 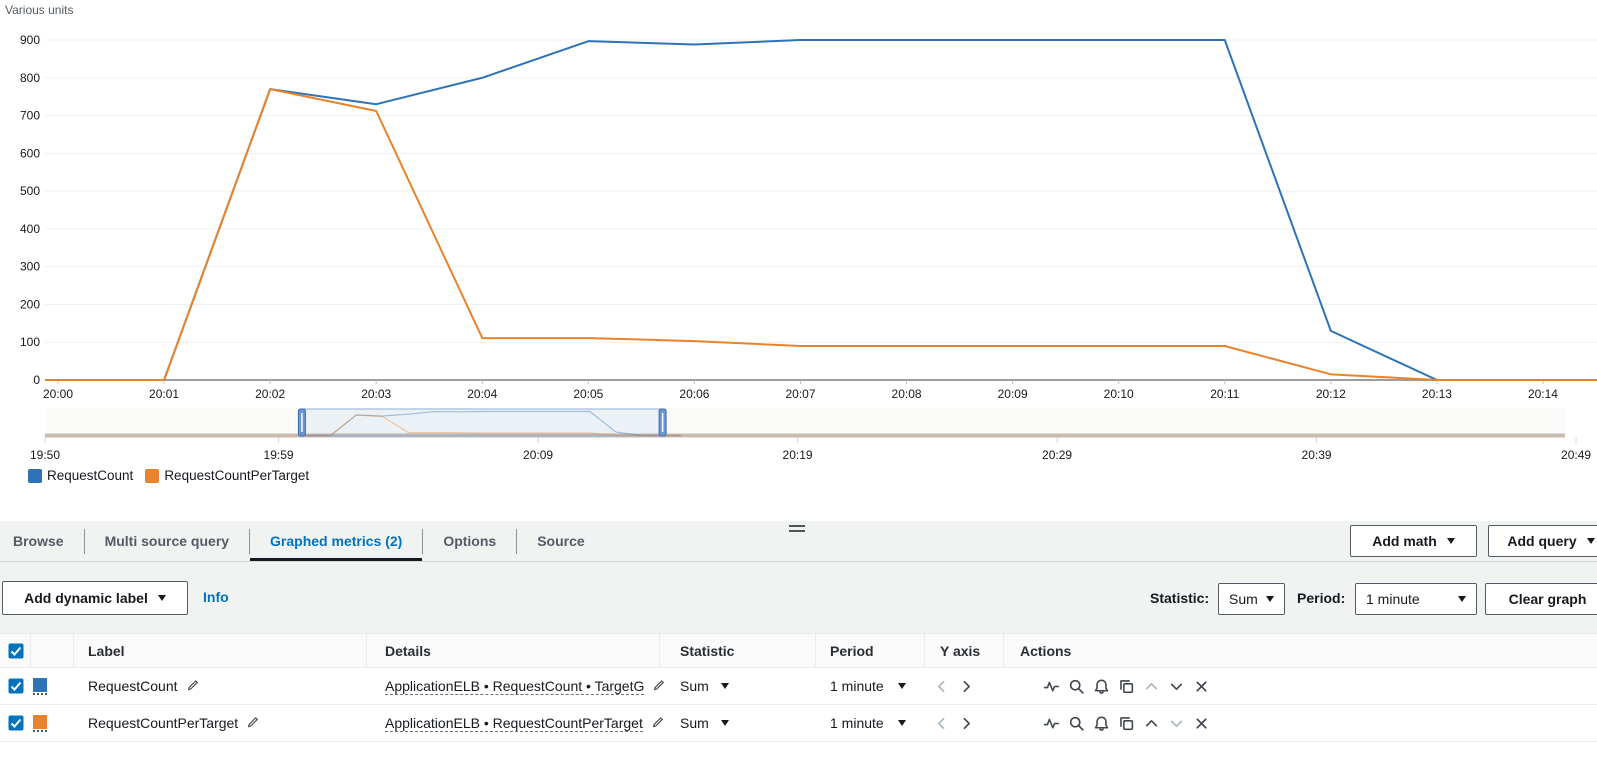 I want to click on svg-text: 20:08, so click(x=907, y=394).